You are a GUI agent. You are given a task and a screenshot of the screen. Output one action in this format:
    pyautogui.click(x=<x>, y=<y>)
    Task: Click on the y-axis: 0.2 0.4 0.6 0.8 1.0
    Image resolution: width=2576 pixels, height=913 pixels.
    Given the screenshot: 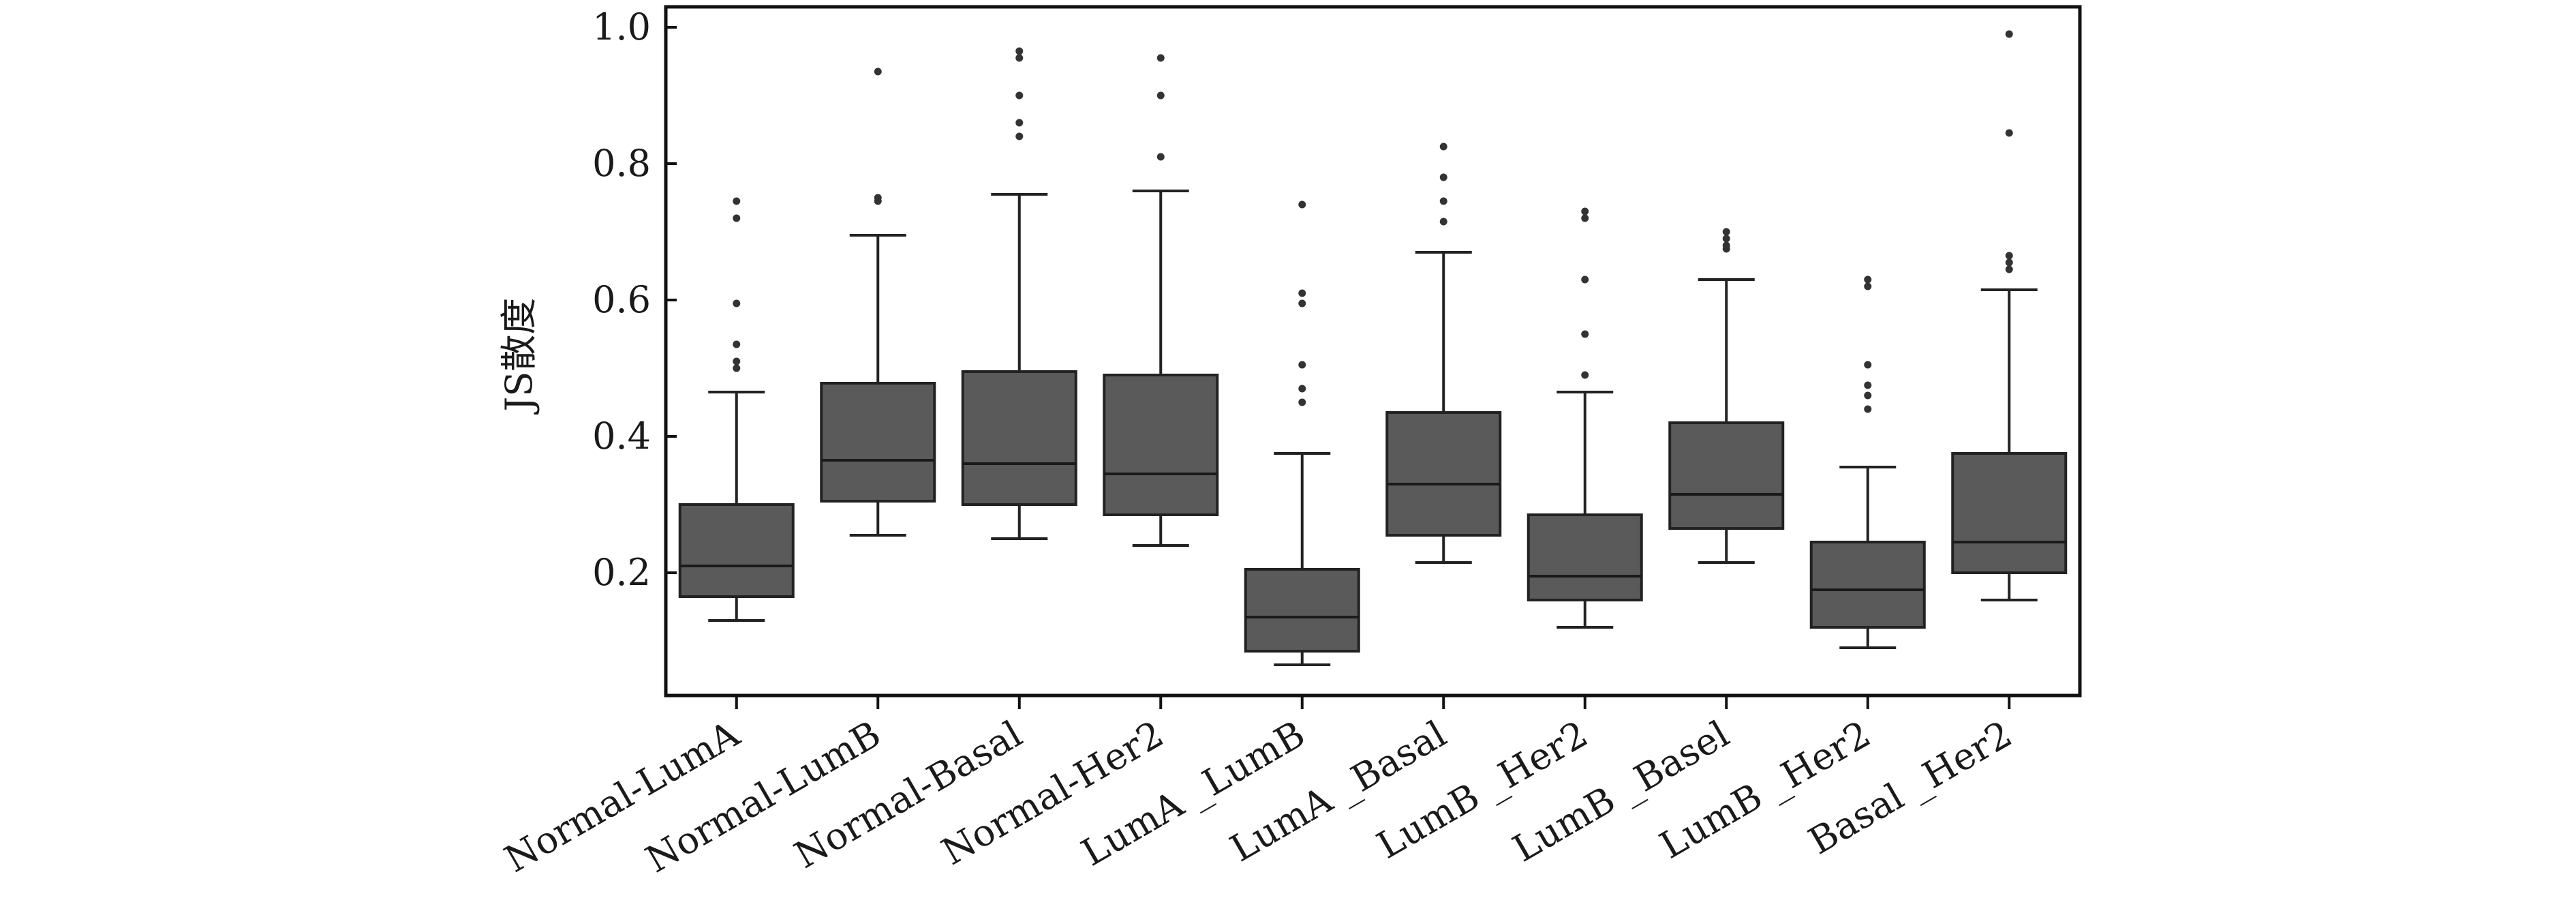 What is the action you would take?
    pyautogui.click(x=634, y=299)
    